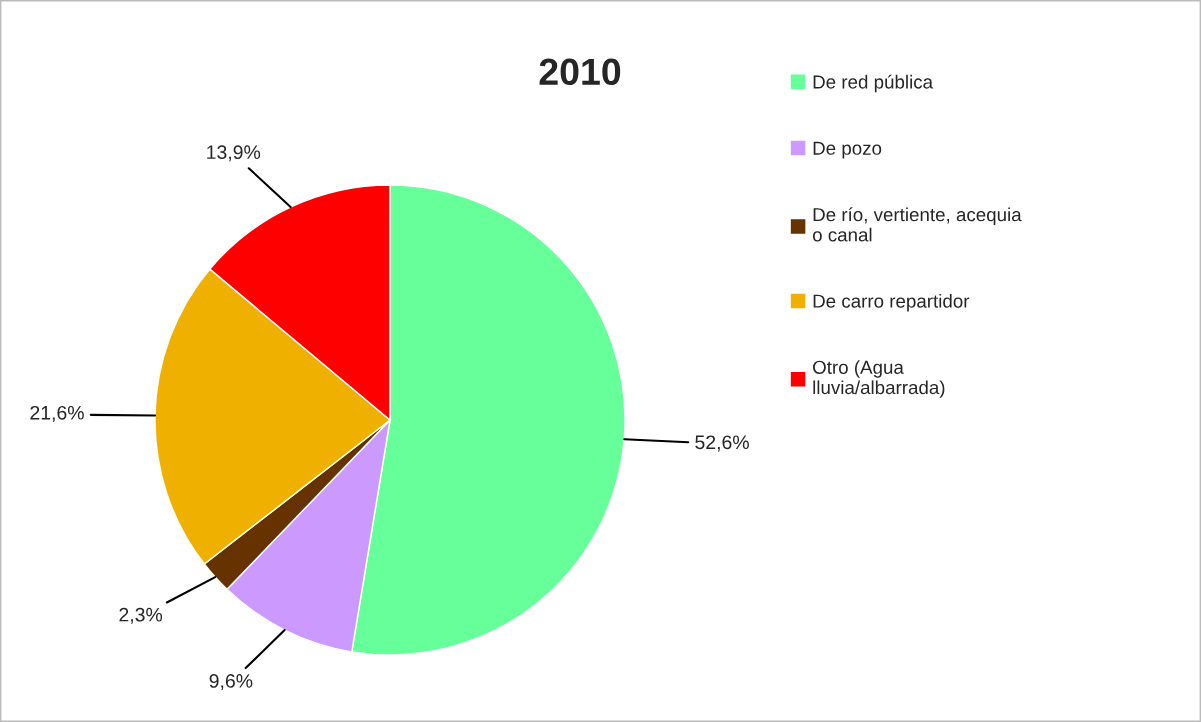  Describe the element at coordinates (57, 413) in the screenshot. I see `data-label: 21,6%` at that location.